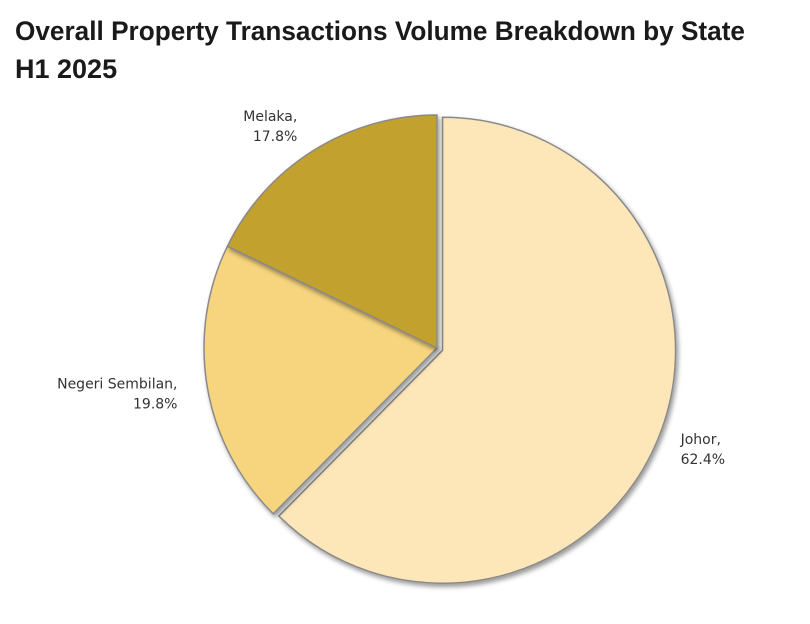 The width and height of the screenshot is (810, 624). Describe the element at coordinates (275, 137) in the screenshot. I see `value-label: 17.8%` at that location.